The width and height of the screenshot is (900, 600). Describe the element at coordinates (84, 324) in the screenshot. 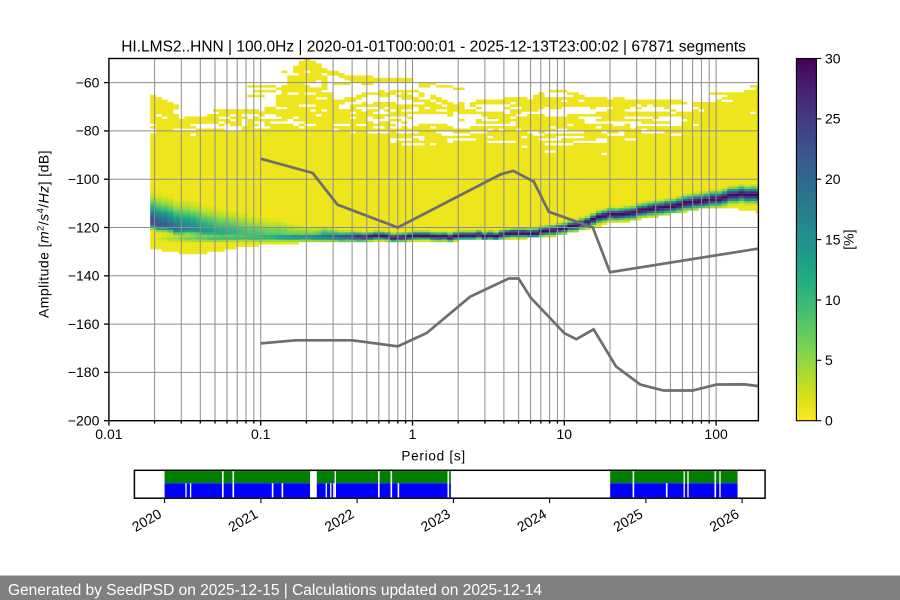

I see `svg-text: −160` at that location.